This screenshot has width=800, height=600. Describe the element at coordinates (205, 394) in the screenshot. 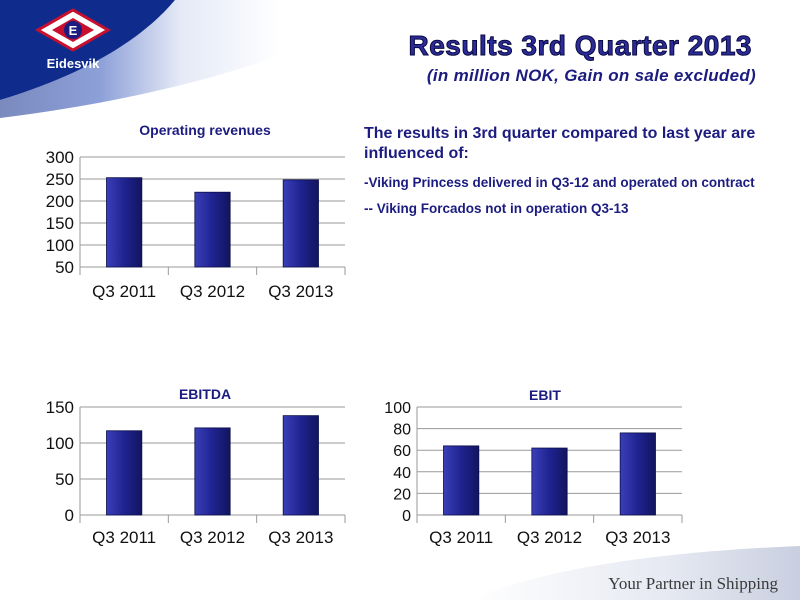

I see `chart-title-ebitda: EBITDA` at that location.